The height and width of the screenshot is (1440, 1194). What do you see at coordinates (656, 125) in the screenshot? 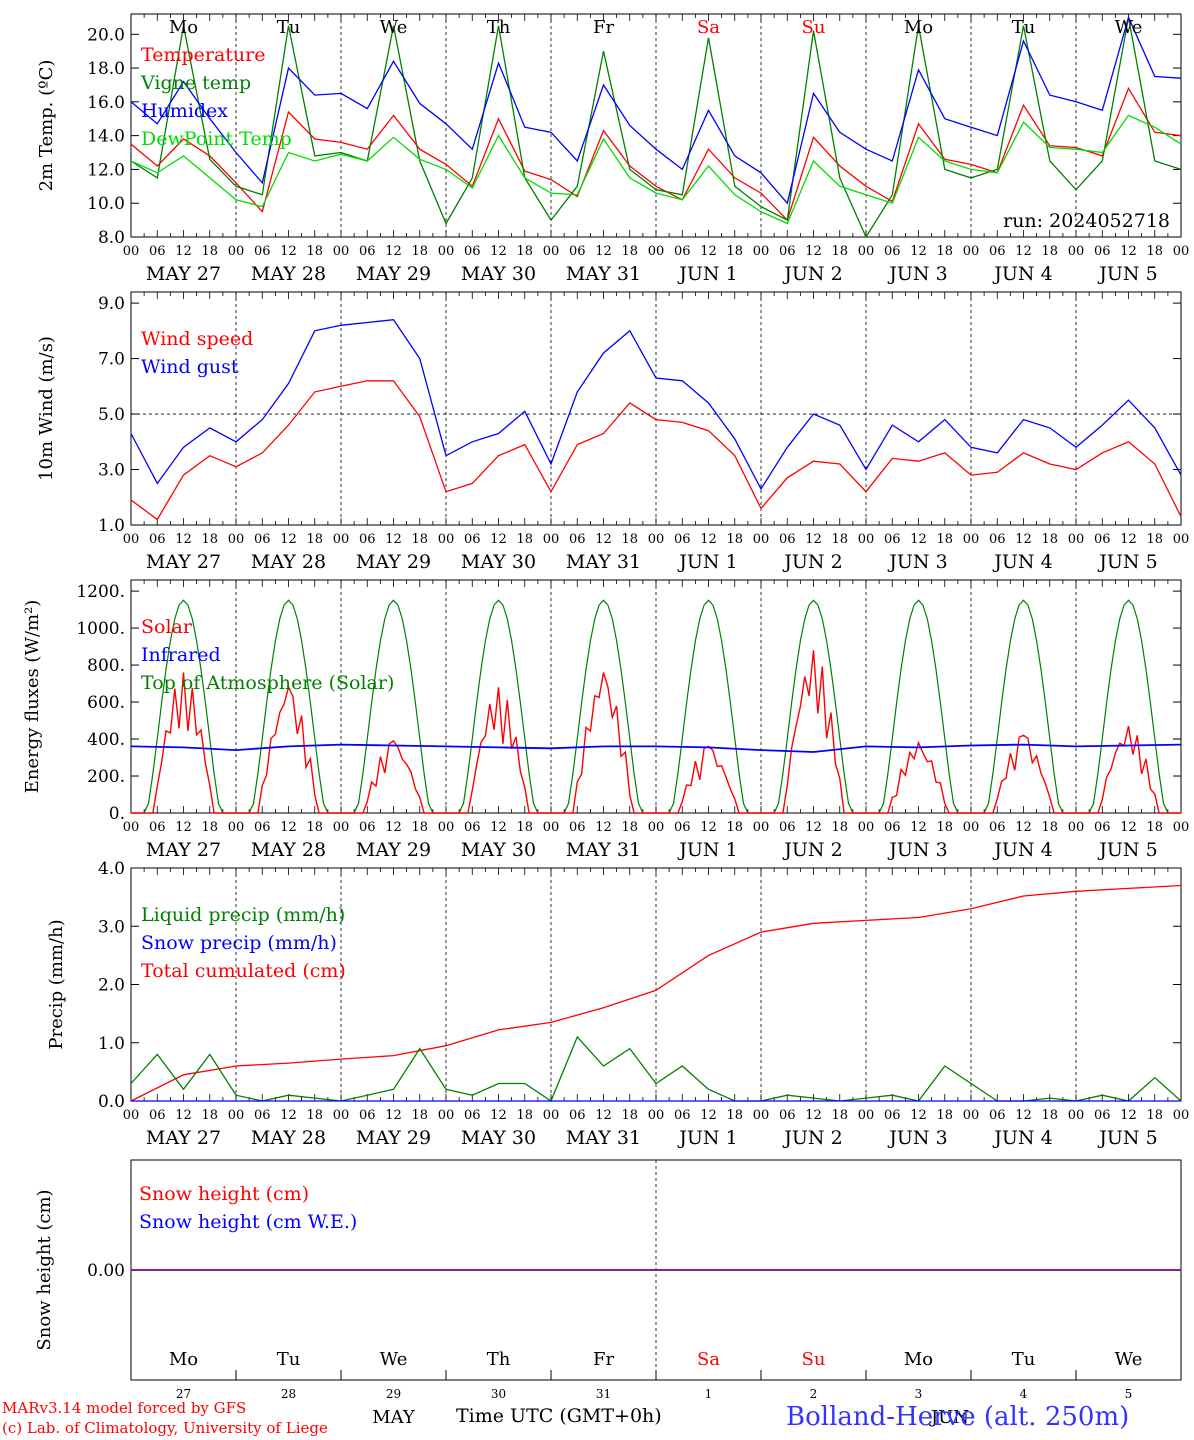
I see `panel-frame` at bounding box center [656, 125].